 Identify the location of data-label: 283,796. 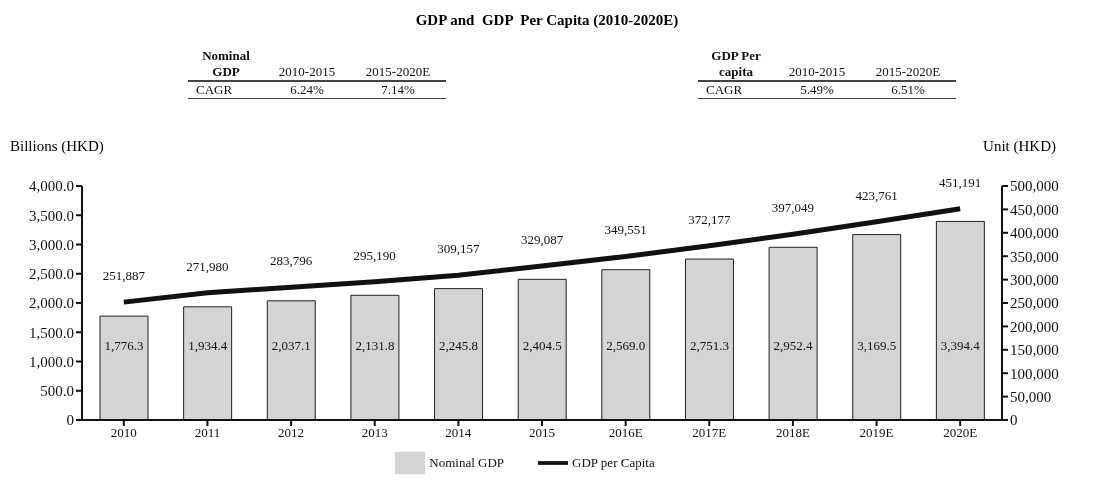
(291, 261).